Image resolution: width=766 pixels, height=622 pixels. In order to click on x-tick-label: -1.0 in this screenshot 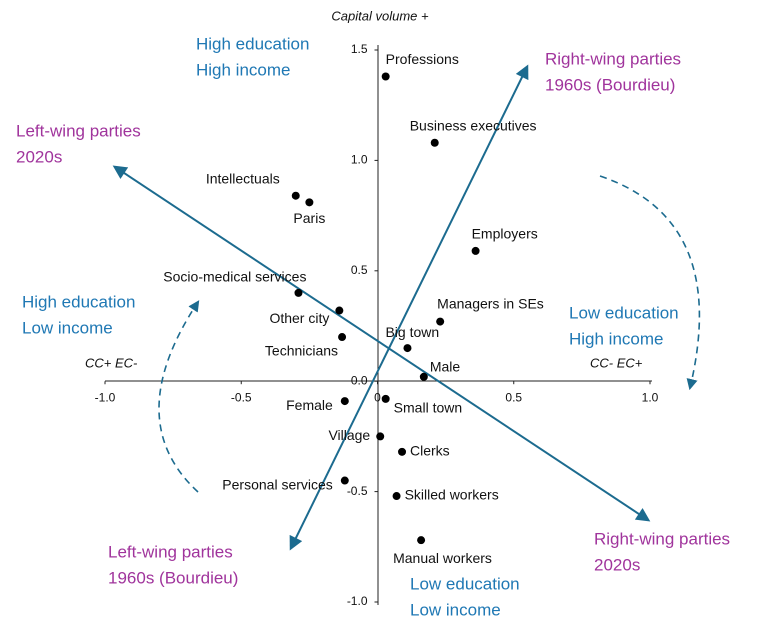, I will do `click(105, 397)`.